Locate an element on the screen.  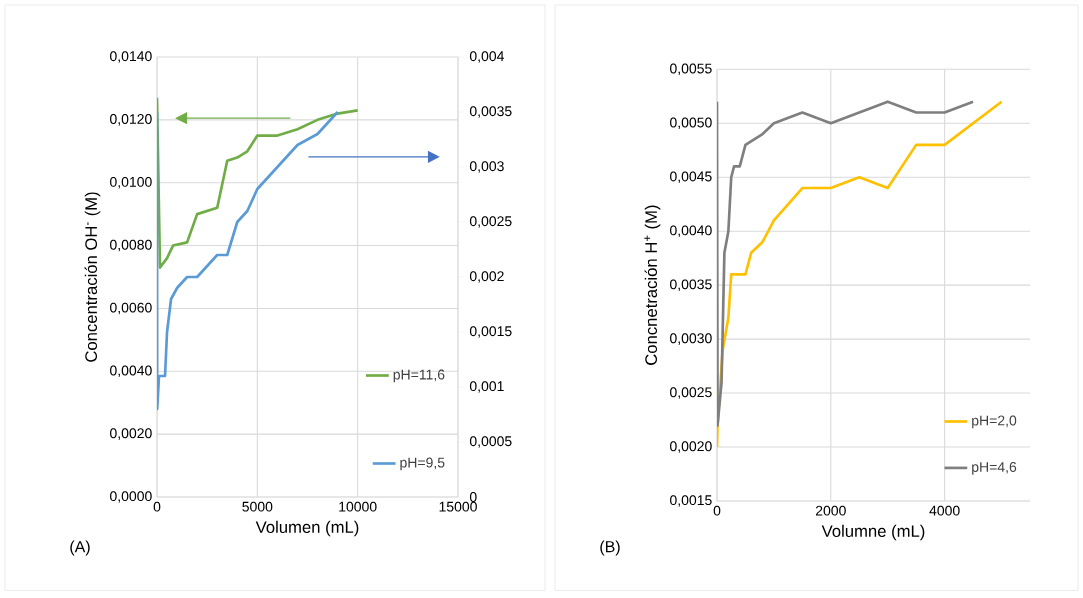
x-axis-title: Volumen (mL) is located at coordinates (307, 528).